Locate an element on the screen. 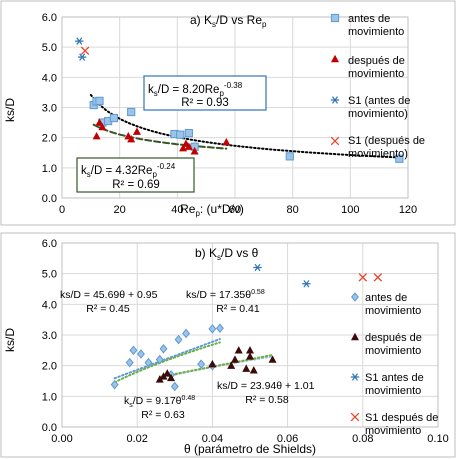 The width and height of the screenshot is (456, 459). fit-r2-despues: R² = 0.69 is located at coordinates (136, 185).